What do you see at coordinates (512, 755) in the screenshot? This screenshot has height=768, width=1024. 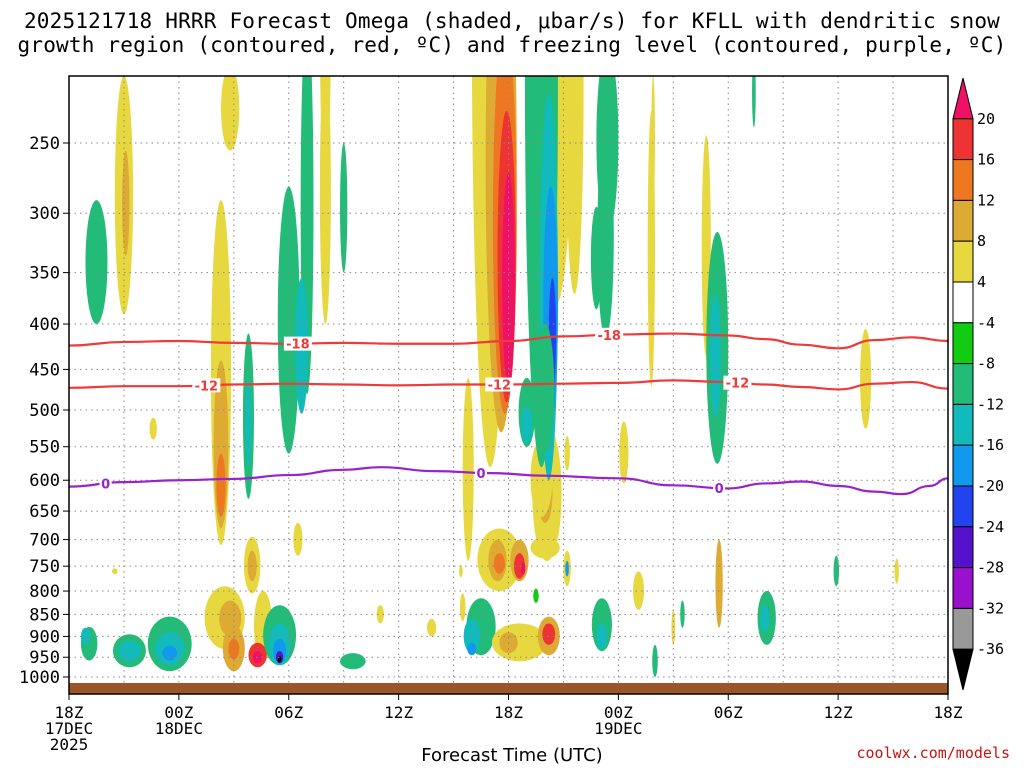 I see `x-axis-title: Forecast Time (UTC)` at bounding box center [512, 755].